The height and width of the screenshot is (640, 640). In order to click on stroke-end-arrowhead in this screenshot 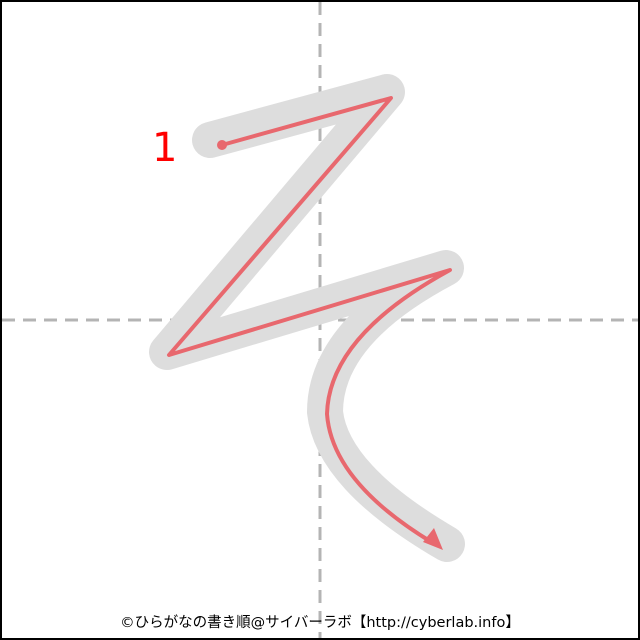, I will do `click(433, 539)`.